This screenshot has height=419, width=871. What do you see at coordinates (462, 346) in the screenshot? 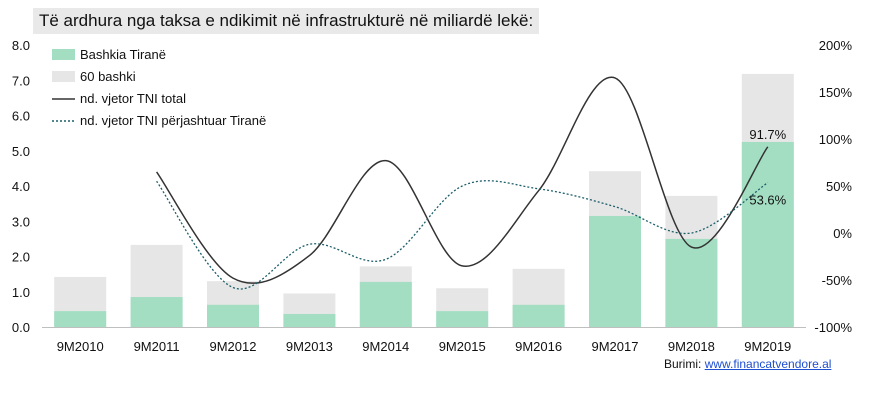
I see `x-tick-label: 9M2015` at bounding box center [462, 346].